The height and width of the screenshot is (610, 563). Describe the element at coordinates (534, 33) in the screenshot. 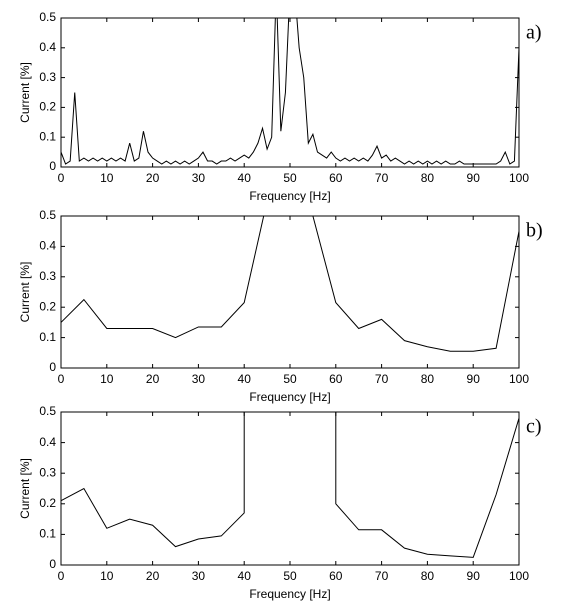

I see `annotation: a)` at that location.